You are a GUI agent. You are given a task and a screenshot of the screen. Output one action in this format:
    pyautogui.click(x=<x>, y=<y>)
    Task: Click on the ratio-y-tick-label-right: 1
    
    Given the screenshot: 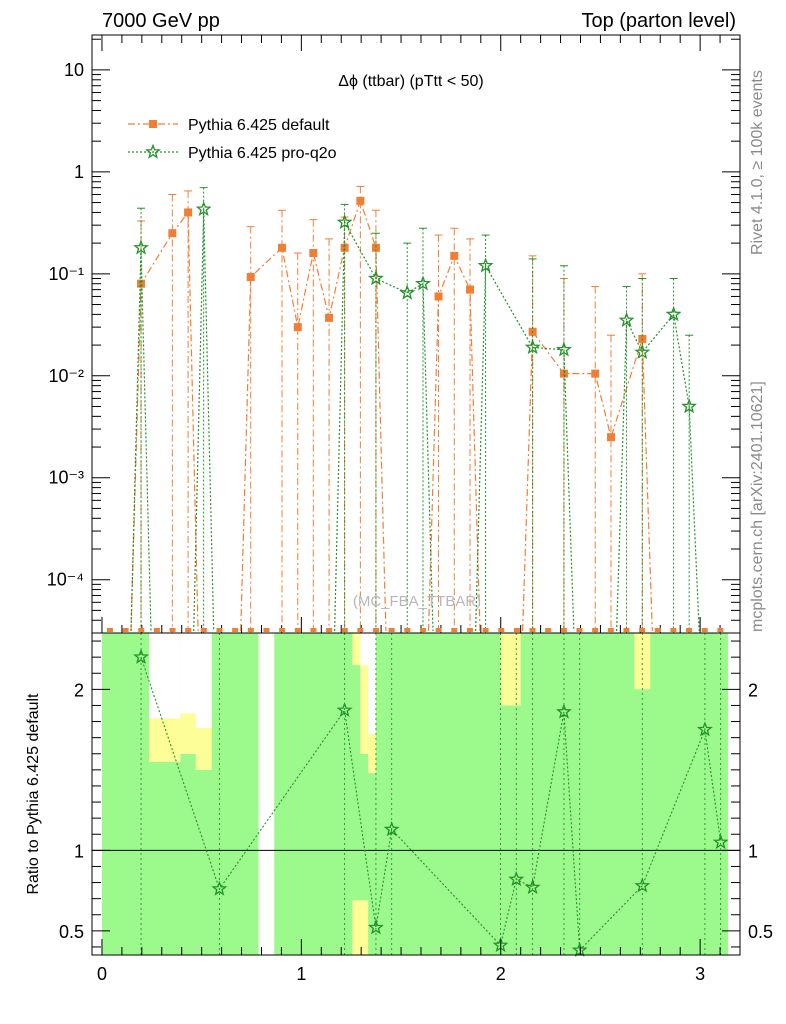 What is the action you would take?
    pyautogui.click(x=753, y=851)
    